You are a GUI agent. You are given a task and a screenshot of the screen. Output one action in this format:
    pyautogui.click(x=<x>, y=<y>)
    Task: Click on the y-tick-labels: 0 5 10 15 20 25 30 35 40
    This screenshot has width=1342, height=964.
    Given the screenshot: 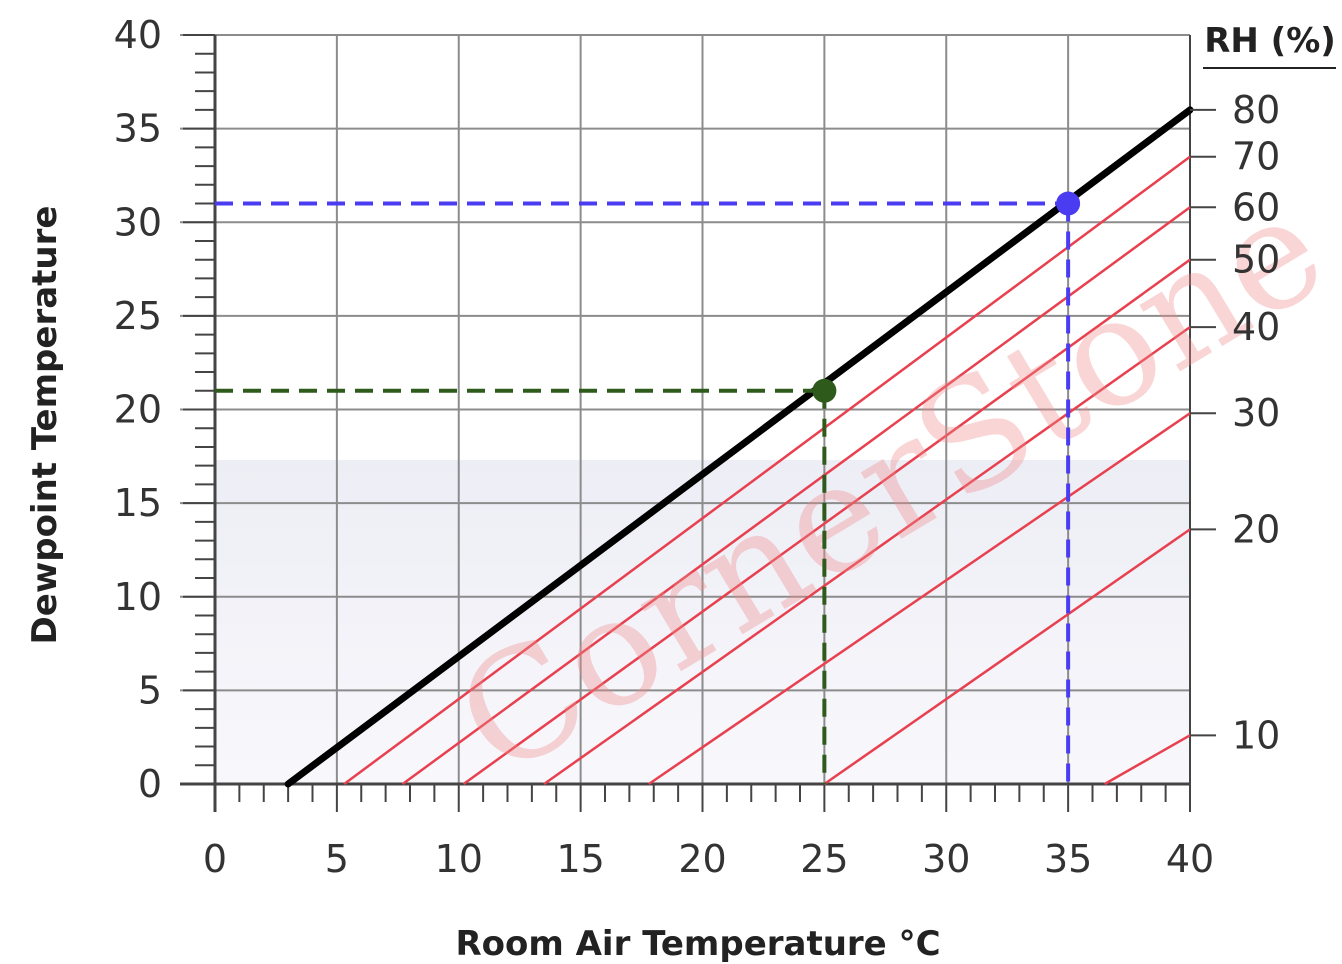 What is the action you would take?
    pyautogui.click(x=138, y=409)
    